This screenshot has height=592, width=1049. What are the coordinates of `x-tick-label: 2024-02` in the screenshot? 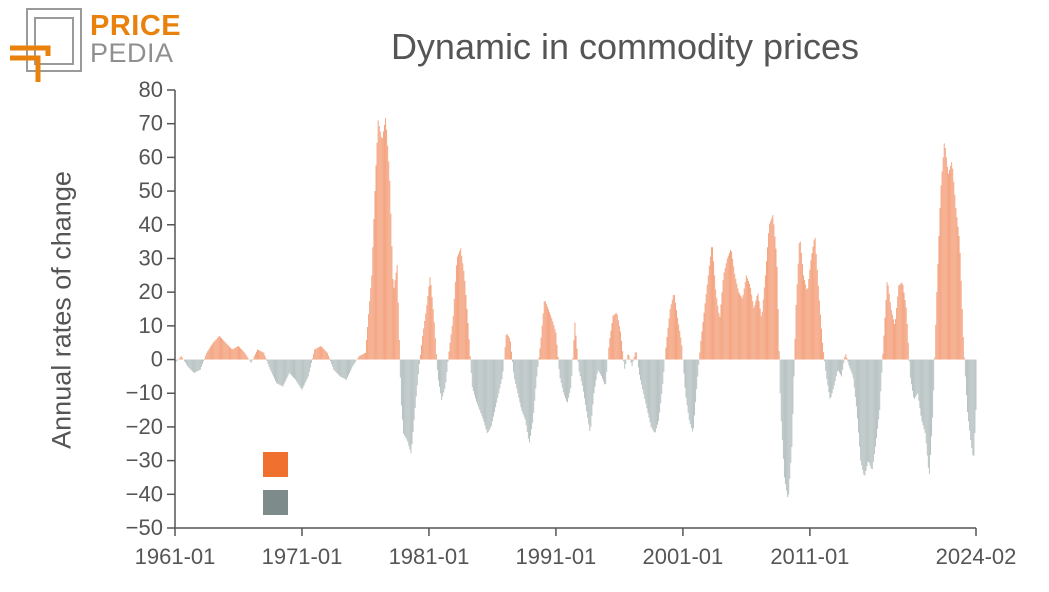 It's located at (976, 556).